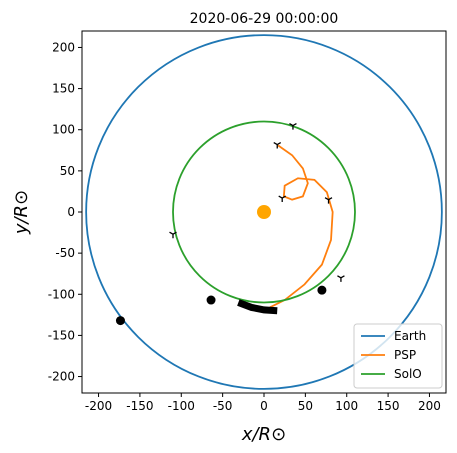 This screenshot has height=453, width=457. Describe the element at coordinates (257, 307) in the screenshot. I see `track` at that location.